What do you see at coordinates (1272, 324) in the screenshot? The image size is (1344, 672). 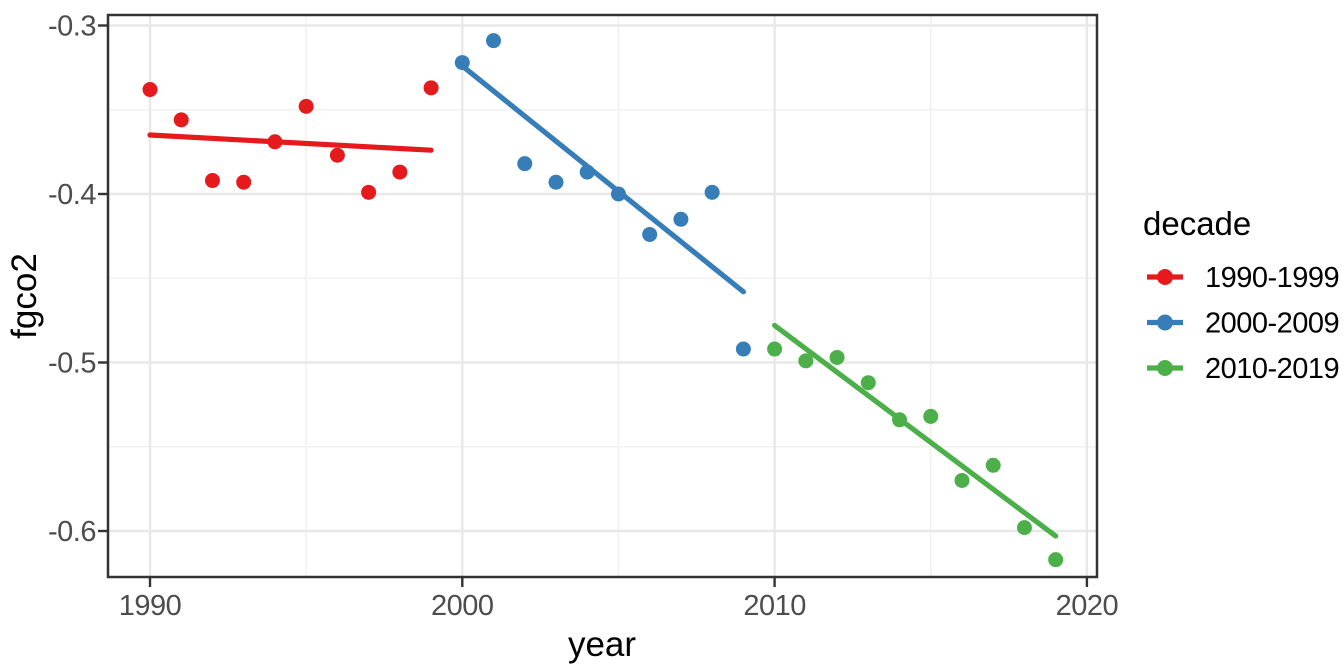 I see `legend-label: 2000-2009` at bounding box center [1272, 324].